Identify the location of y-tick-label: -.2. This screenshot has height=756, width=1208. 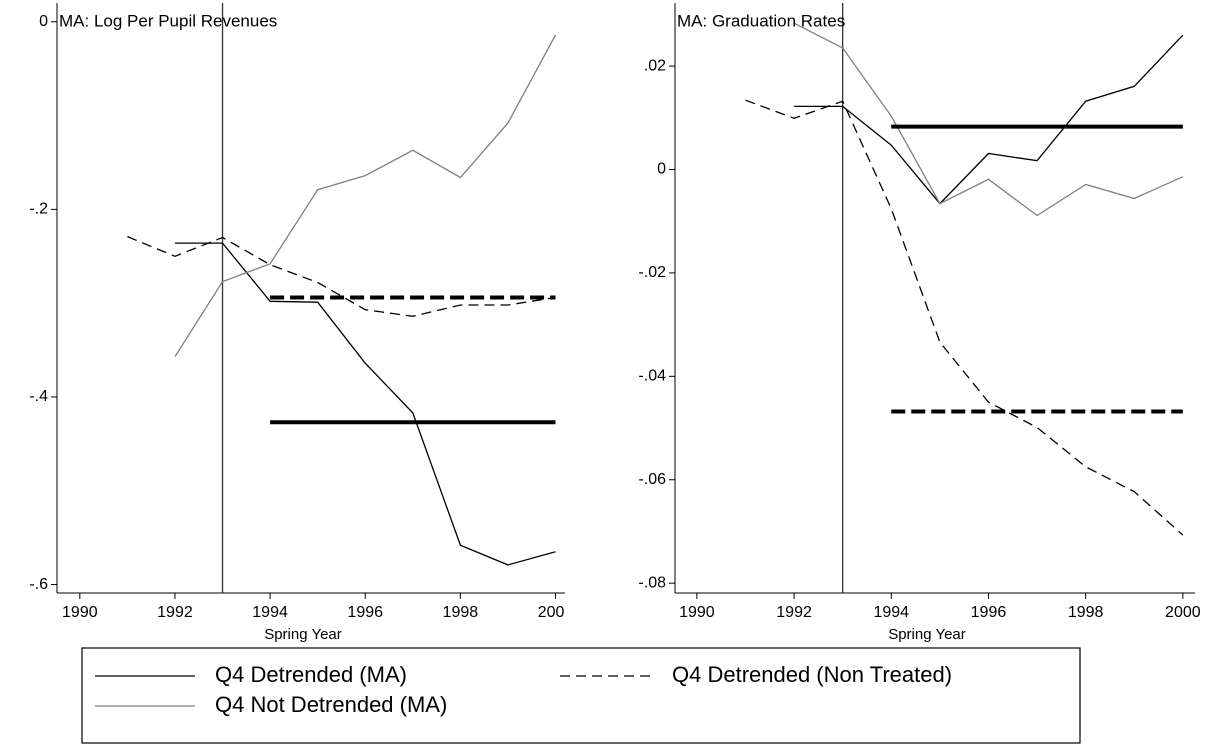
(38, 209).